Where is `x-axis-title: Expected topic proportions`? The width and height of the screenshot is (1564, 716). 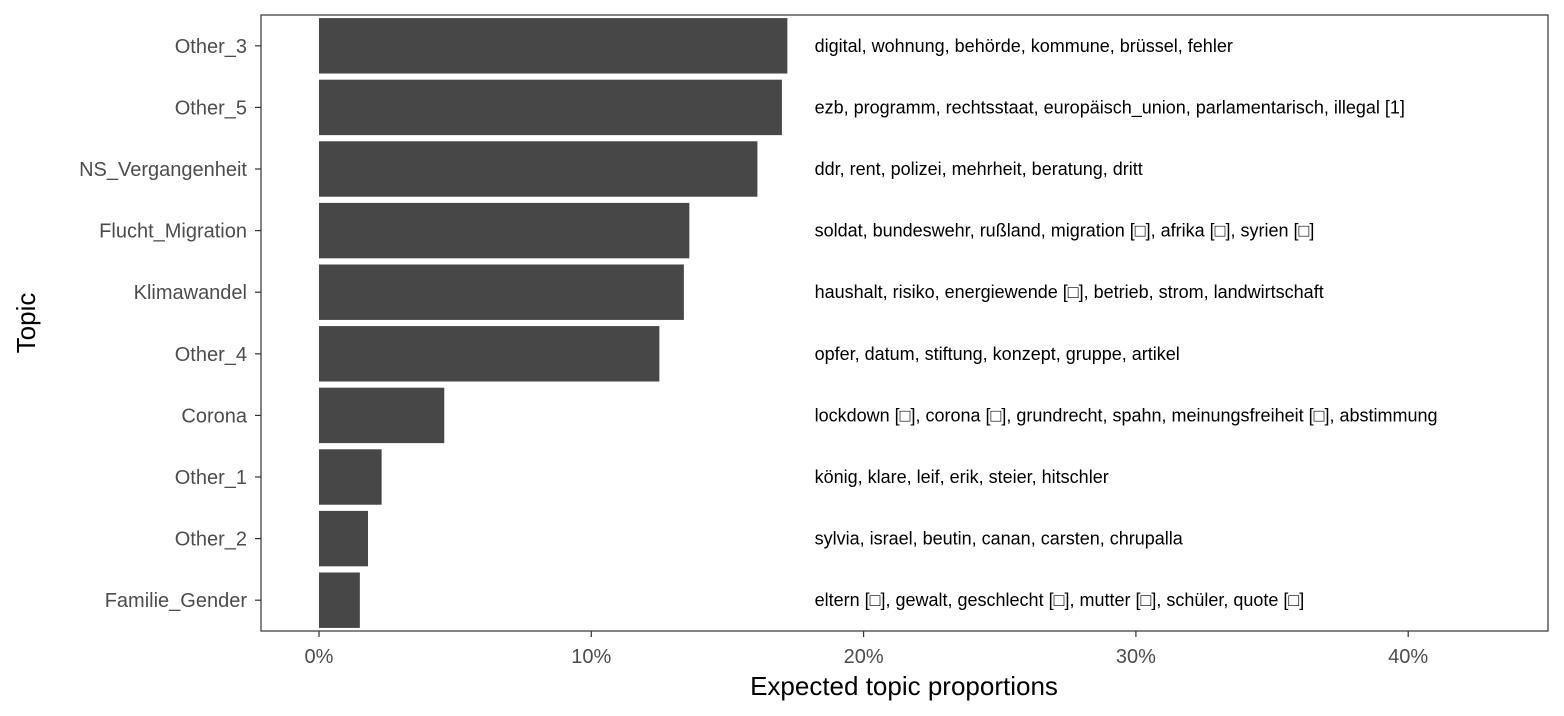
x-axis-title: Expected topic proportions is located at coordinates (904, 686).